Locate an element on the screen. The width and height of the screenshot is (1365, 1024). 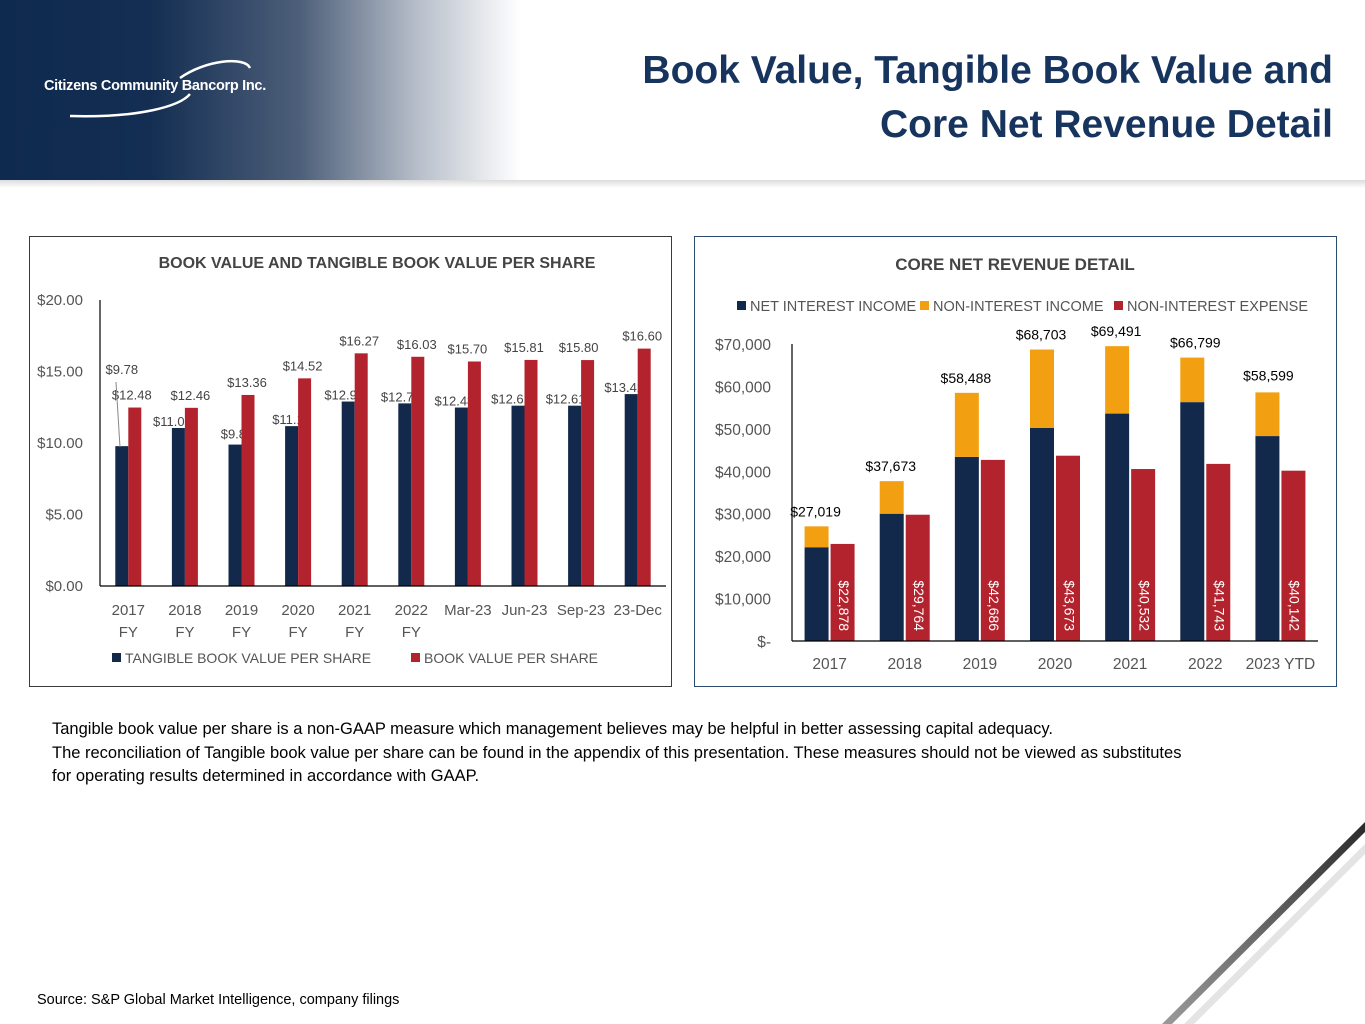
x-tick-label: Jun-23 is located at coordinates (525, 610).